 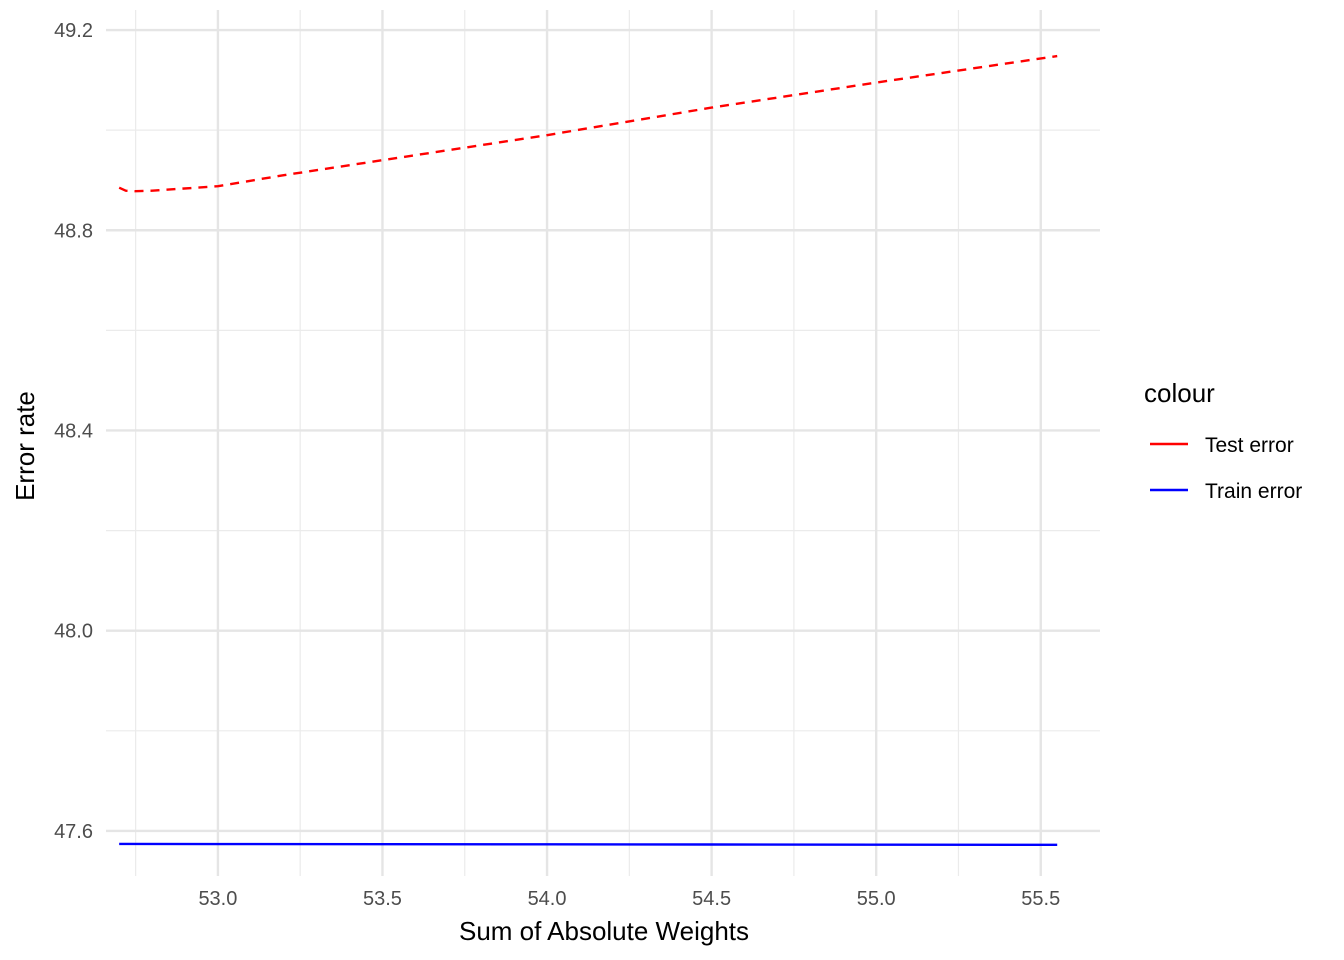 What do you see at coordinates (73, 832) in the screenshot?
I see `y-tick-label: 47.6` at bounding box center [73, 832].